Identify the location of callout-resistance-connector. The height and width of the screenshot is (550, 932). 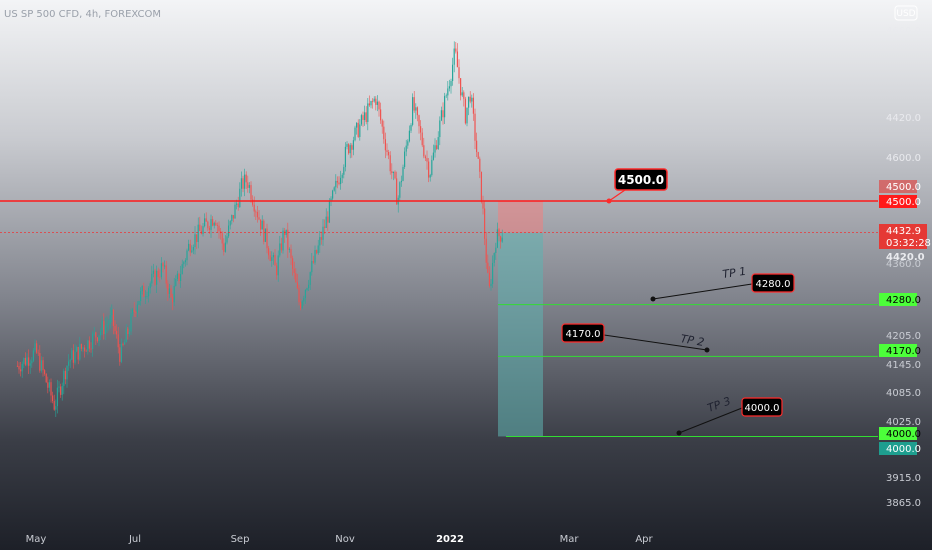
(617, 195).